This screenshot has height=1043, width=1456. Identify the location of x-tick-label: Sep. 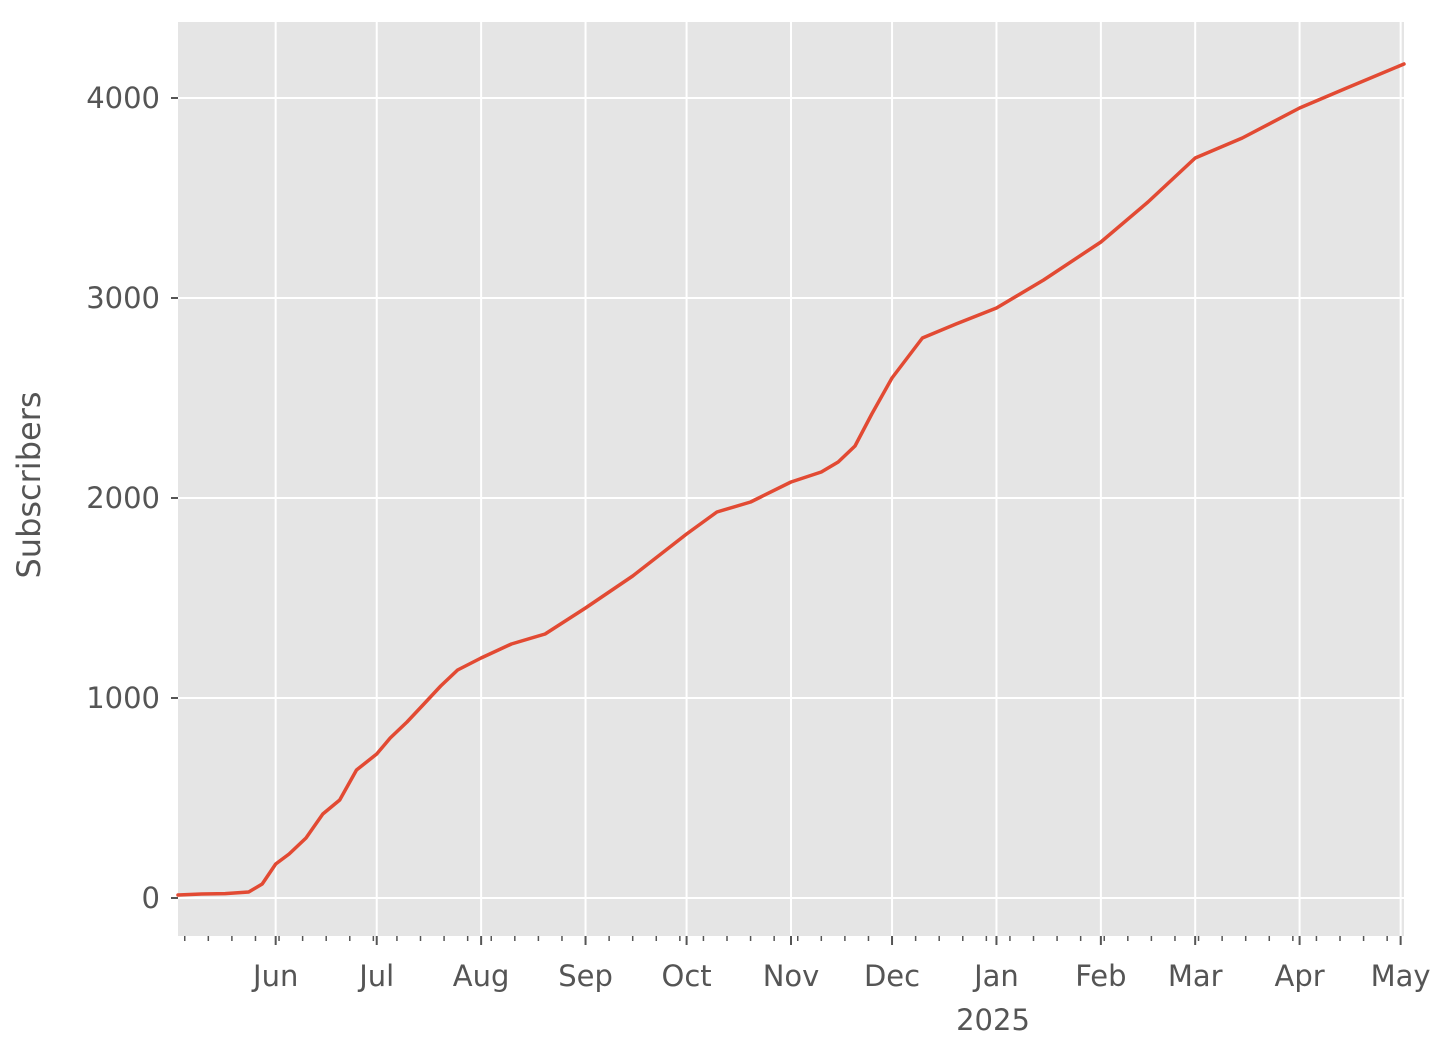
(585, 976).